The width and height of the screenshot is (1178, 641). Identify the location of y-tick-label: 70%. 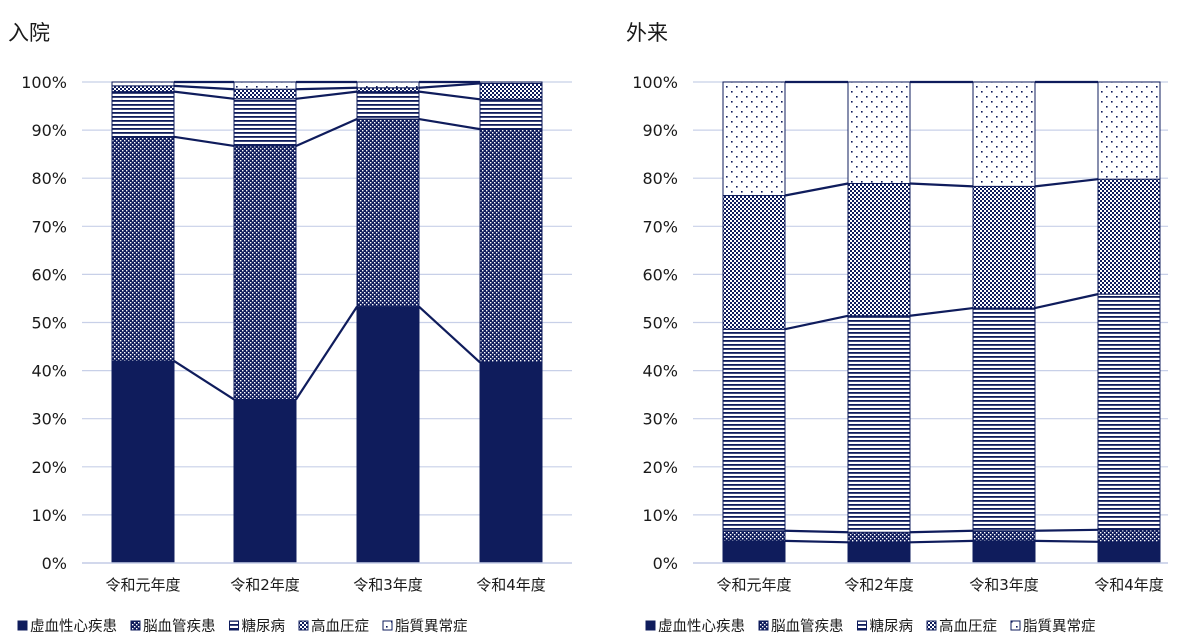
(49, 226).